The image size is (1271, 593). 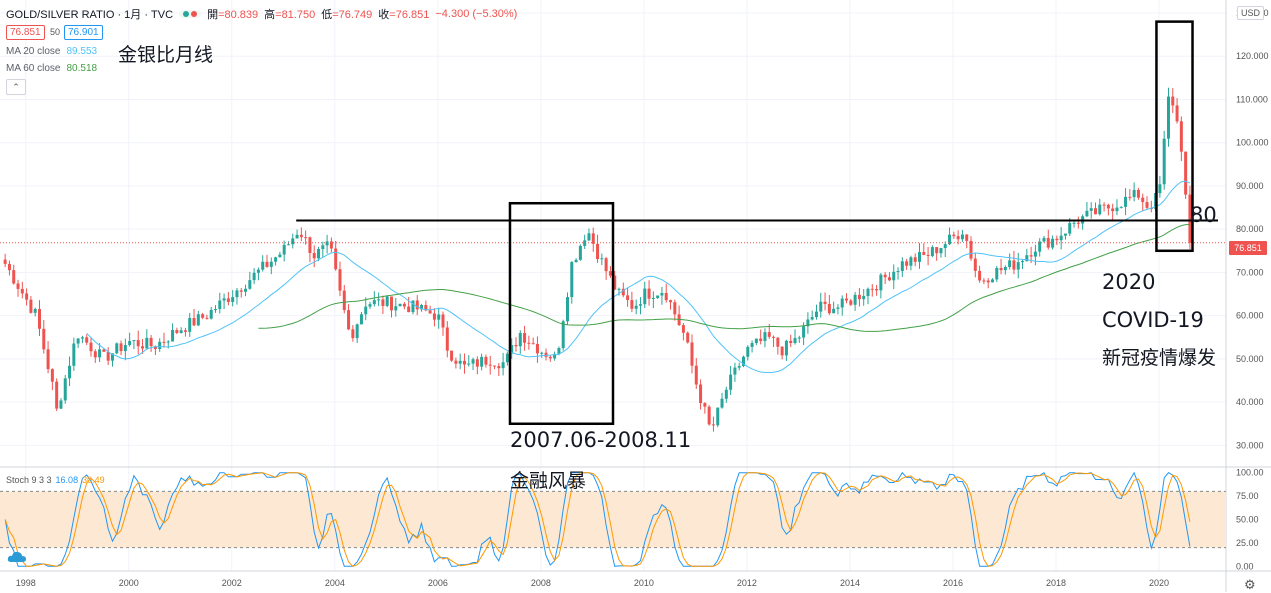 I want to click on x-tick-label: 2000, so click(x=129, y=583).